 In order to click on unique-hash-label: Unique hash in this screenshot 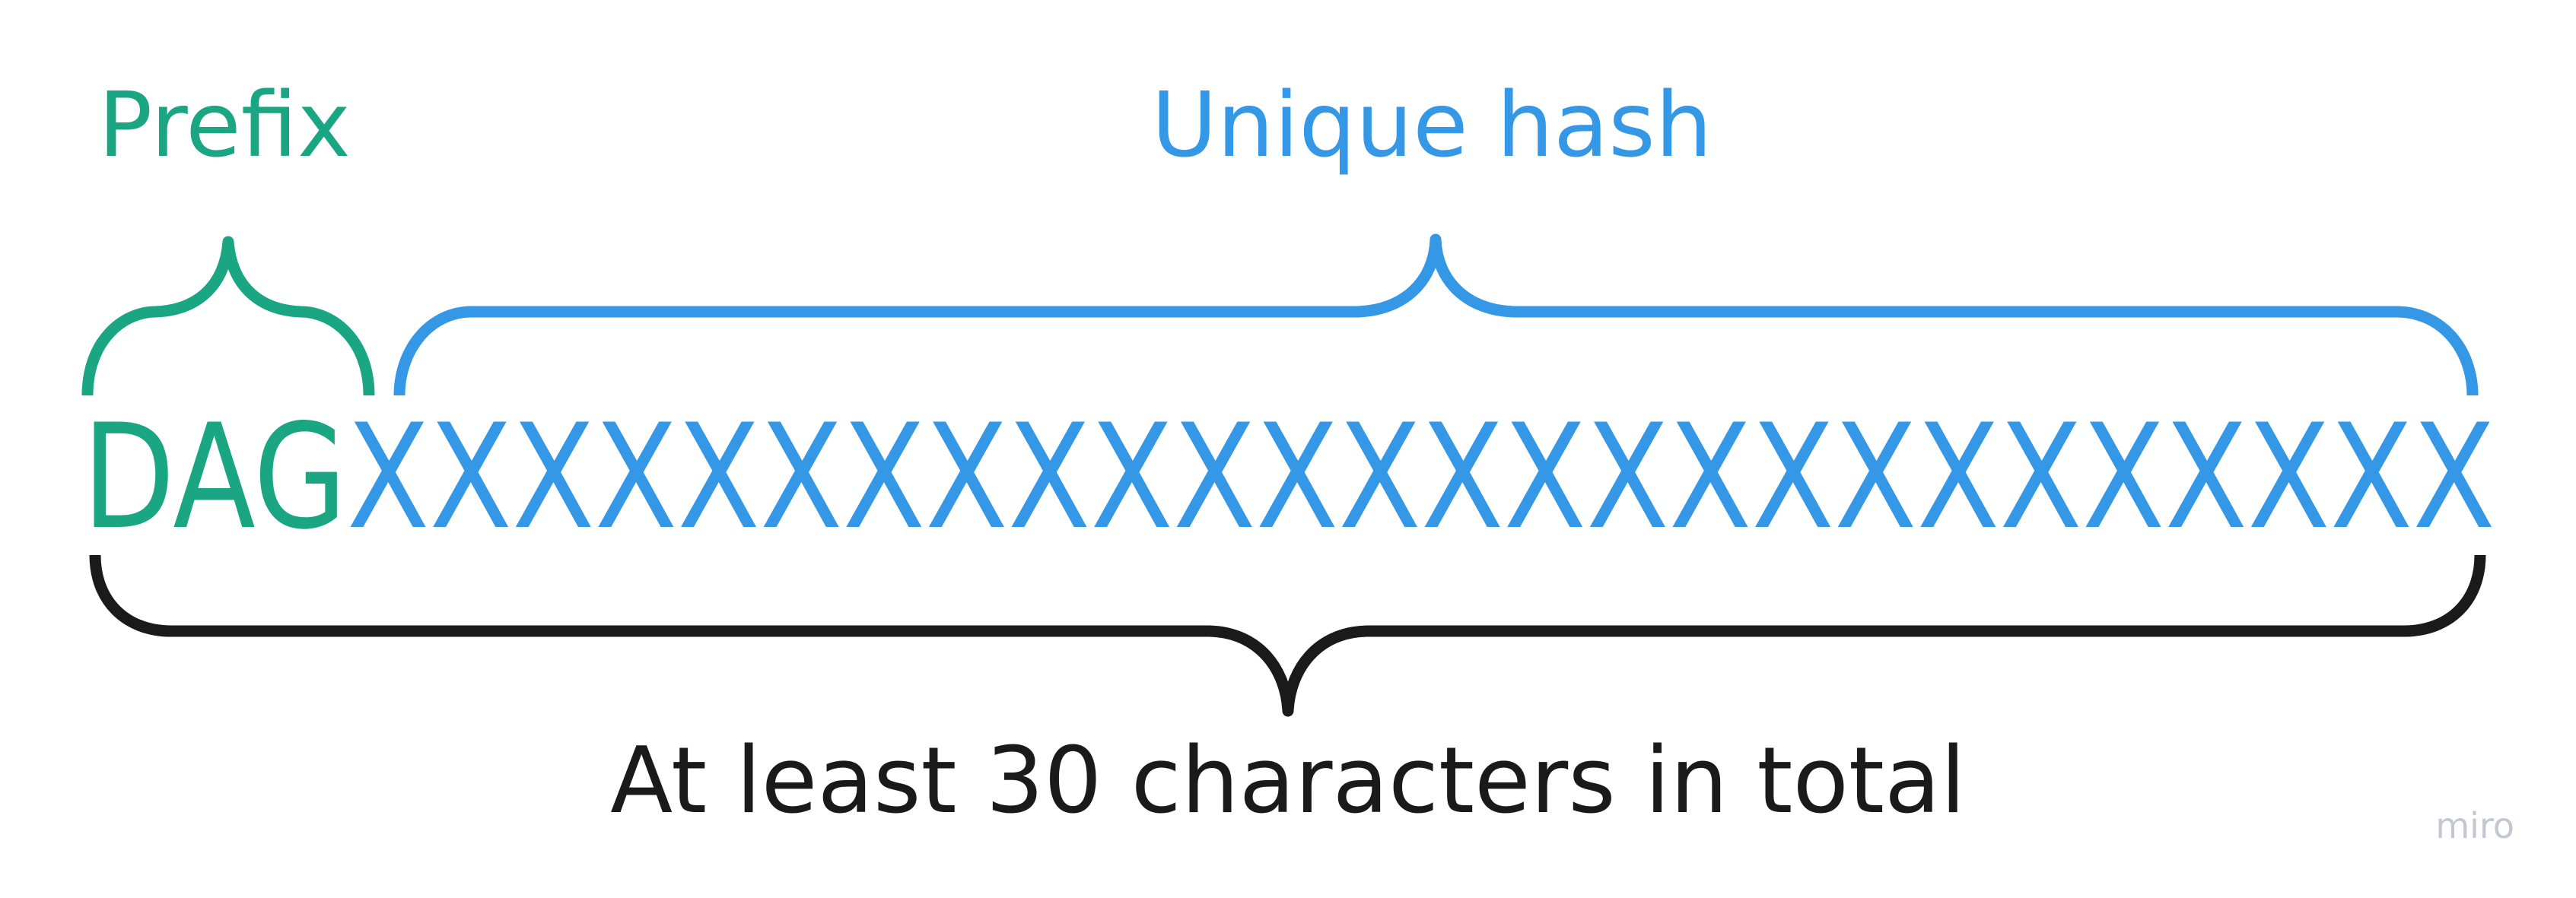, I will do `click(1431, 124)`.